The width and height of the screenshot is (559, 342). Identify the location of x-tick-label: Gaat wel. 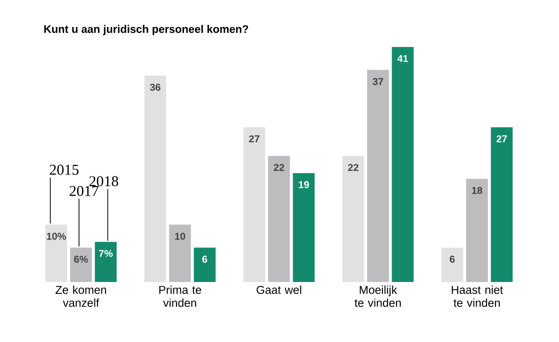
(279, 290).